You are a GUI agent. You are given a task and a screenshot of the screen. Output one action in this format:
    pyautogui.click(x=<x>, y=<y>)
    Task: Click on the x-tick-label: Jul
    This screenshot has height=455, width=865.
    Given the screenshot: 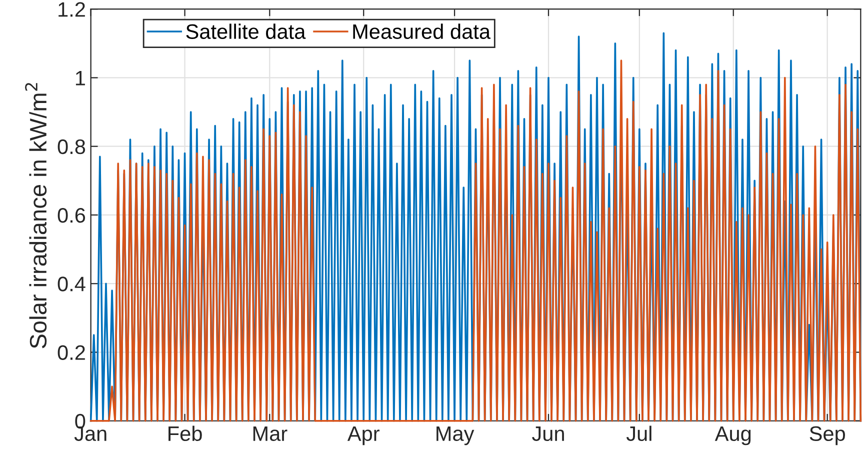 What is the action you would take?
    pyautogui.click(x=639, y=434)
    